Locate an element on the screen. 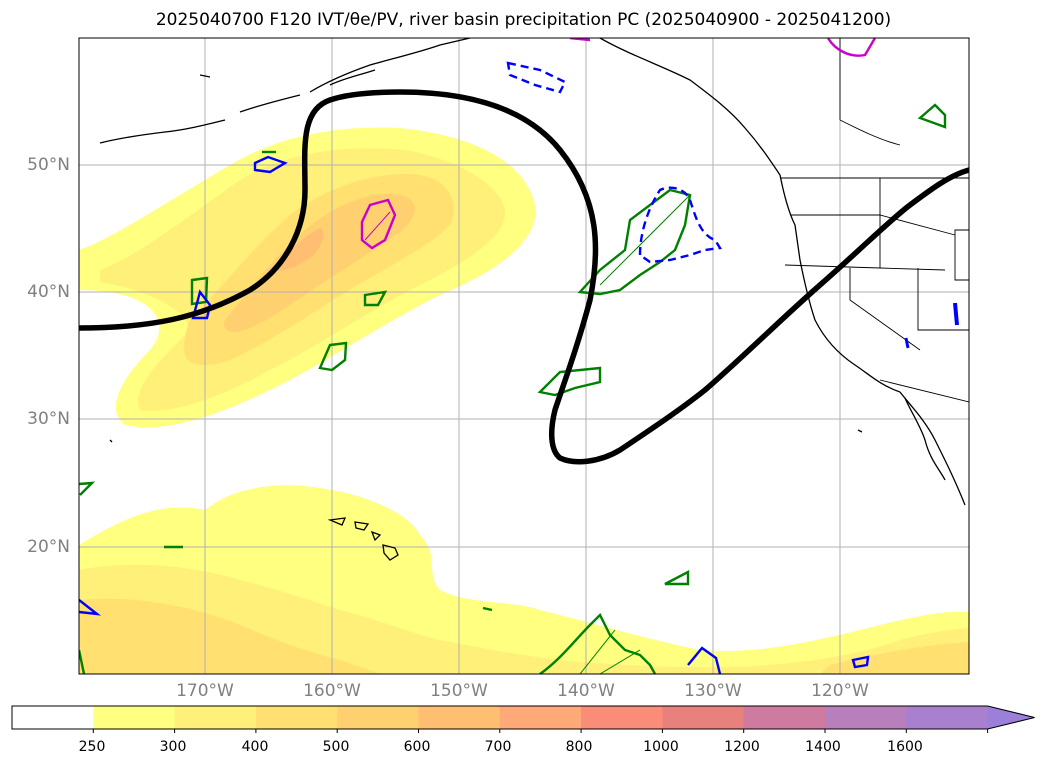  colorbar is located at coordinates (523, 719).